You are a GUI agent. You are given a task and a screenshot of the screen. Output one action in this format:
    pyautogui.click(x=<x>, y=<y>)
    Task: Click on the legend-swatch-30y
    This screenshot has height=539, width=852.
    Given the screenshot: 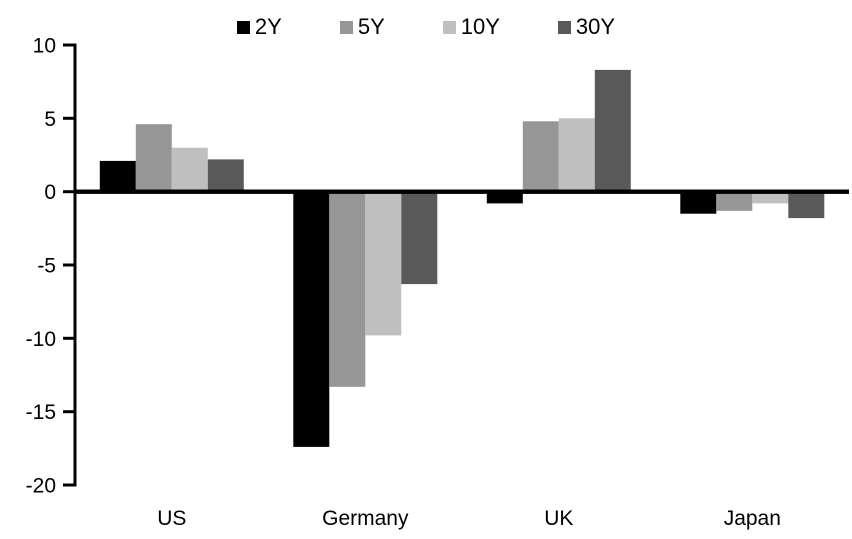 What is the action you would take?
    pyautogui.click(x=564, y=27)
    